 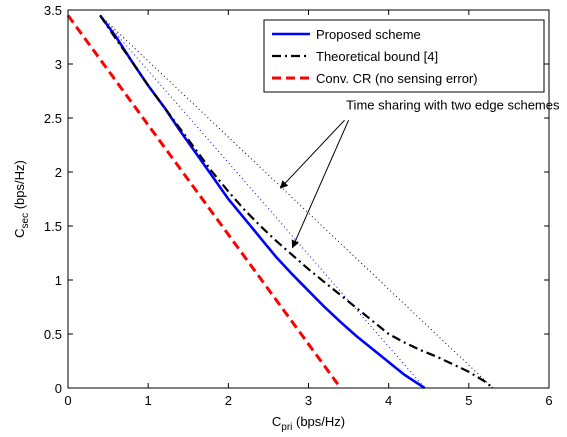 What do you see at coordinates (19, 232) in the screenshot?
I see `y-axis-label-main: C` at bounding box center [19, 232].